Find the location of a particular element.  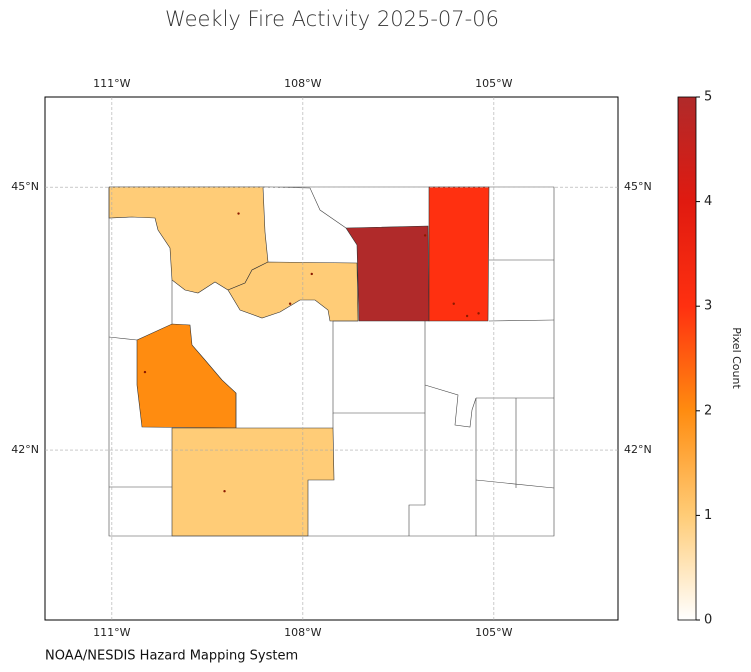

colorbar-tick-label: 0 is located at coordinates (708, 620).